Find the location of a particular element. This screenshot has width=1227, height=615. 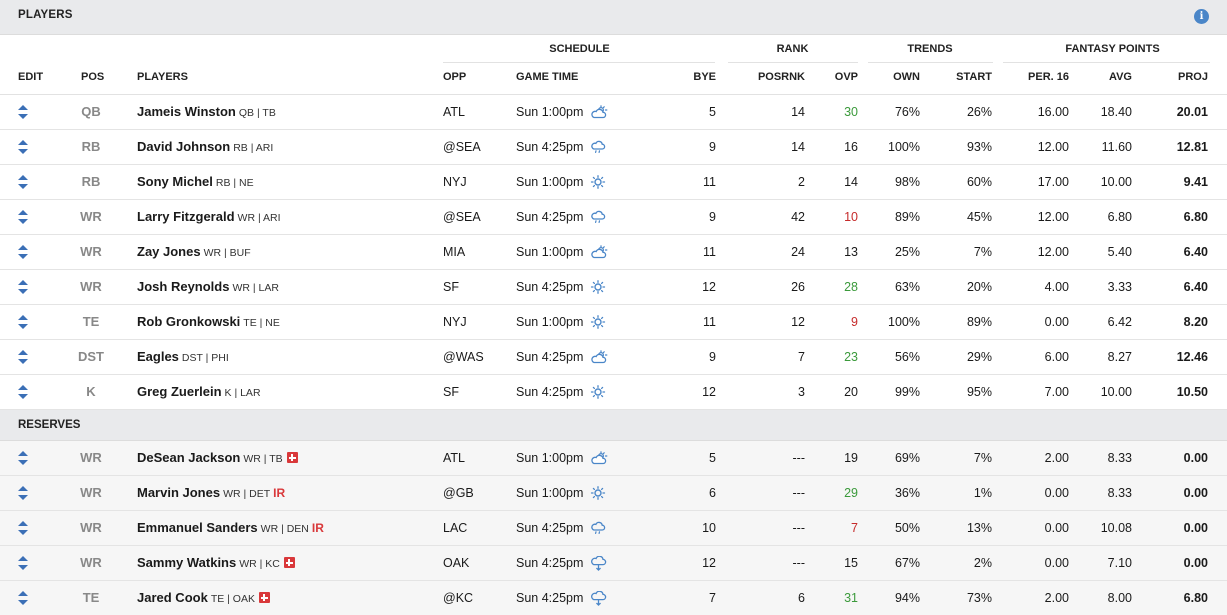

player-name-cell: Zay Jones WR | BUF is located at coordinates (194, 252).